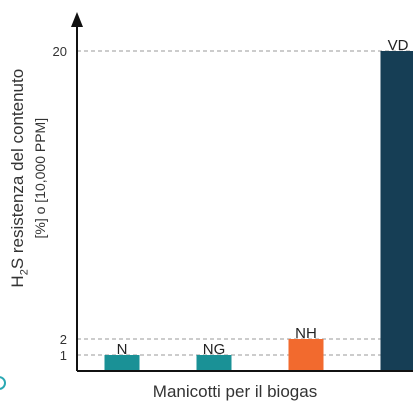  Describe the element at coordinates (122, 363) in the screenshot. I see `bar-n` at that location.